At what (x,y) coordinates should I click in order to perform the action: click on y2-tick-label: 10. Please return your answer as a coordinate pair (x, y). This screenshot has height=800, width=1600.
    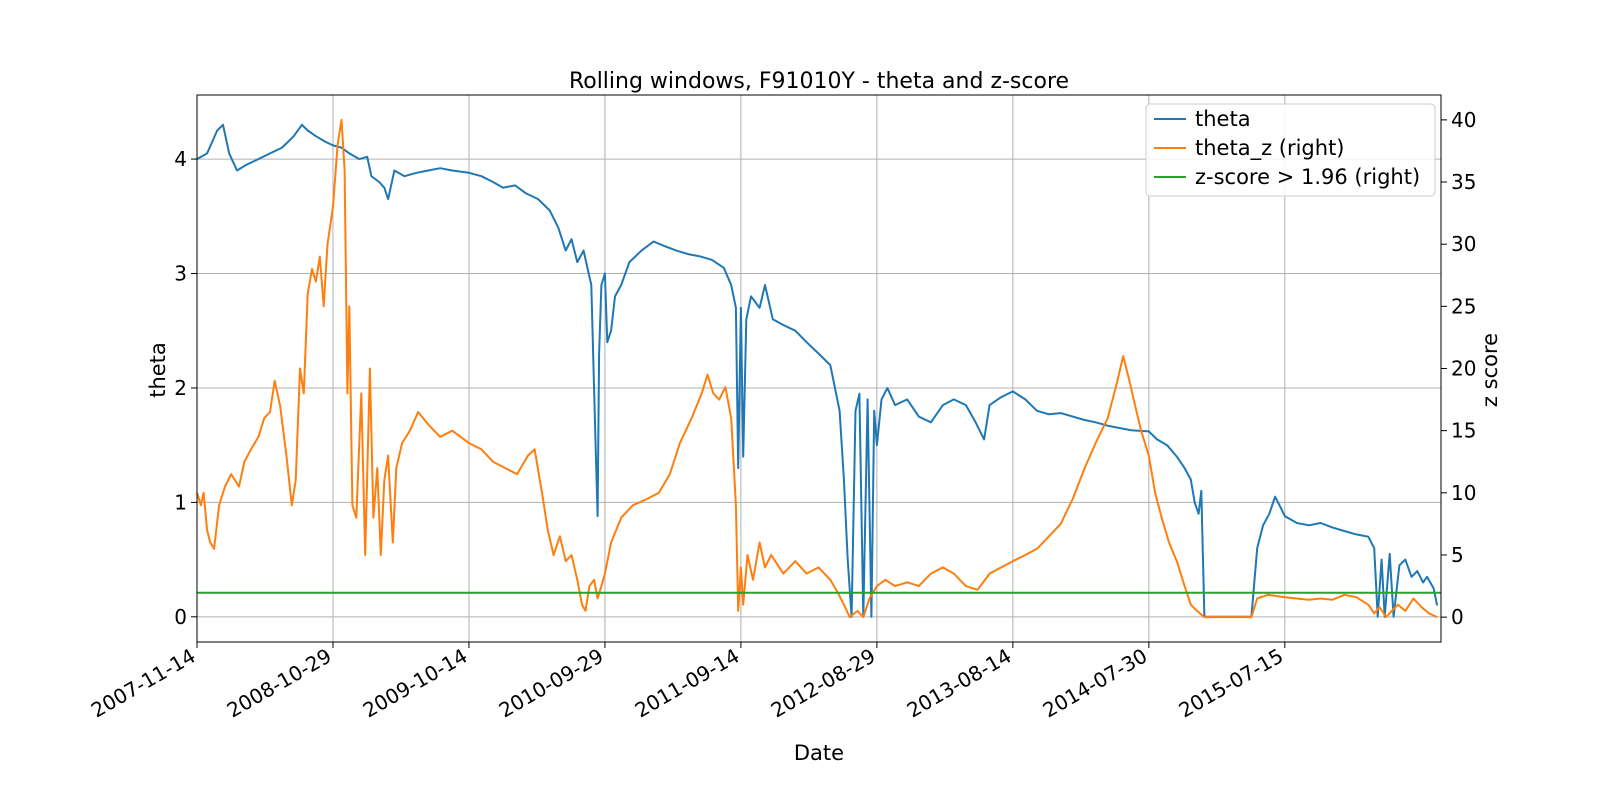
    Looking at the image, I should click on (1463, 493).